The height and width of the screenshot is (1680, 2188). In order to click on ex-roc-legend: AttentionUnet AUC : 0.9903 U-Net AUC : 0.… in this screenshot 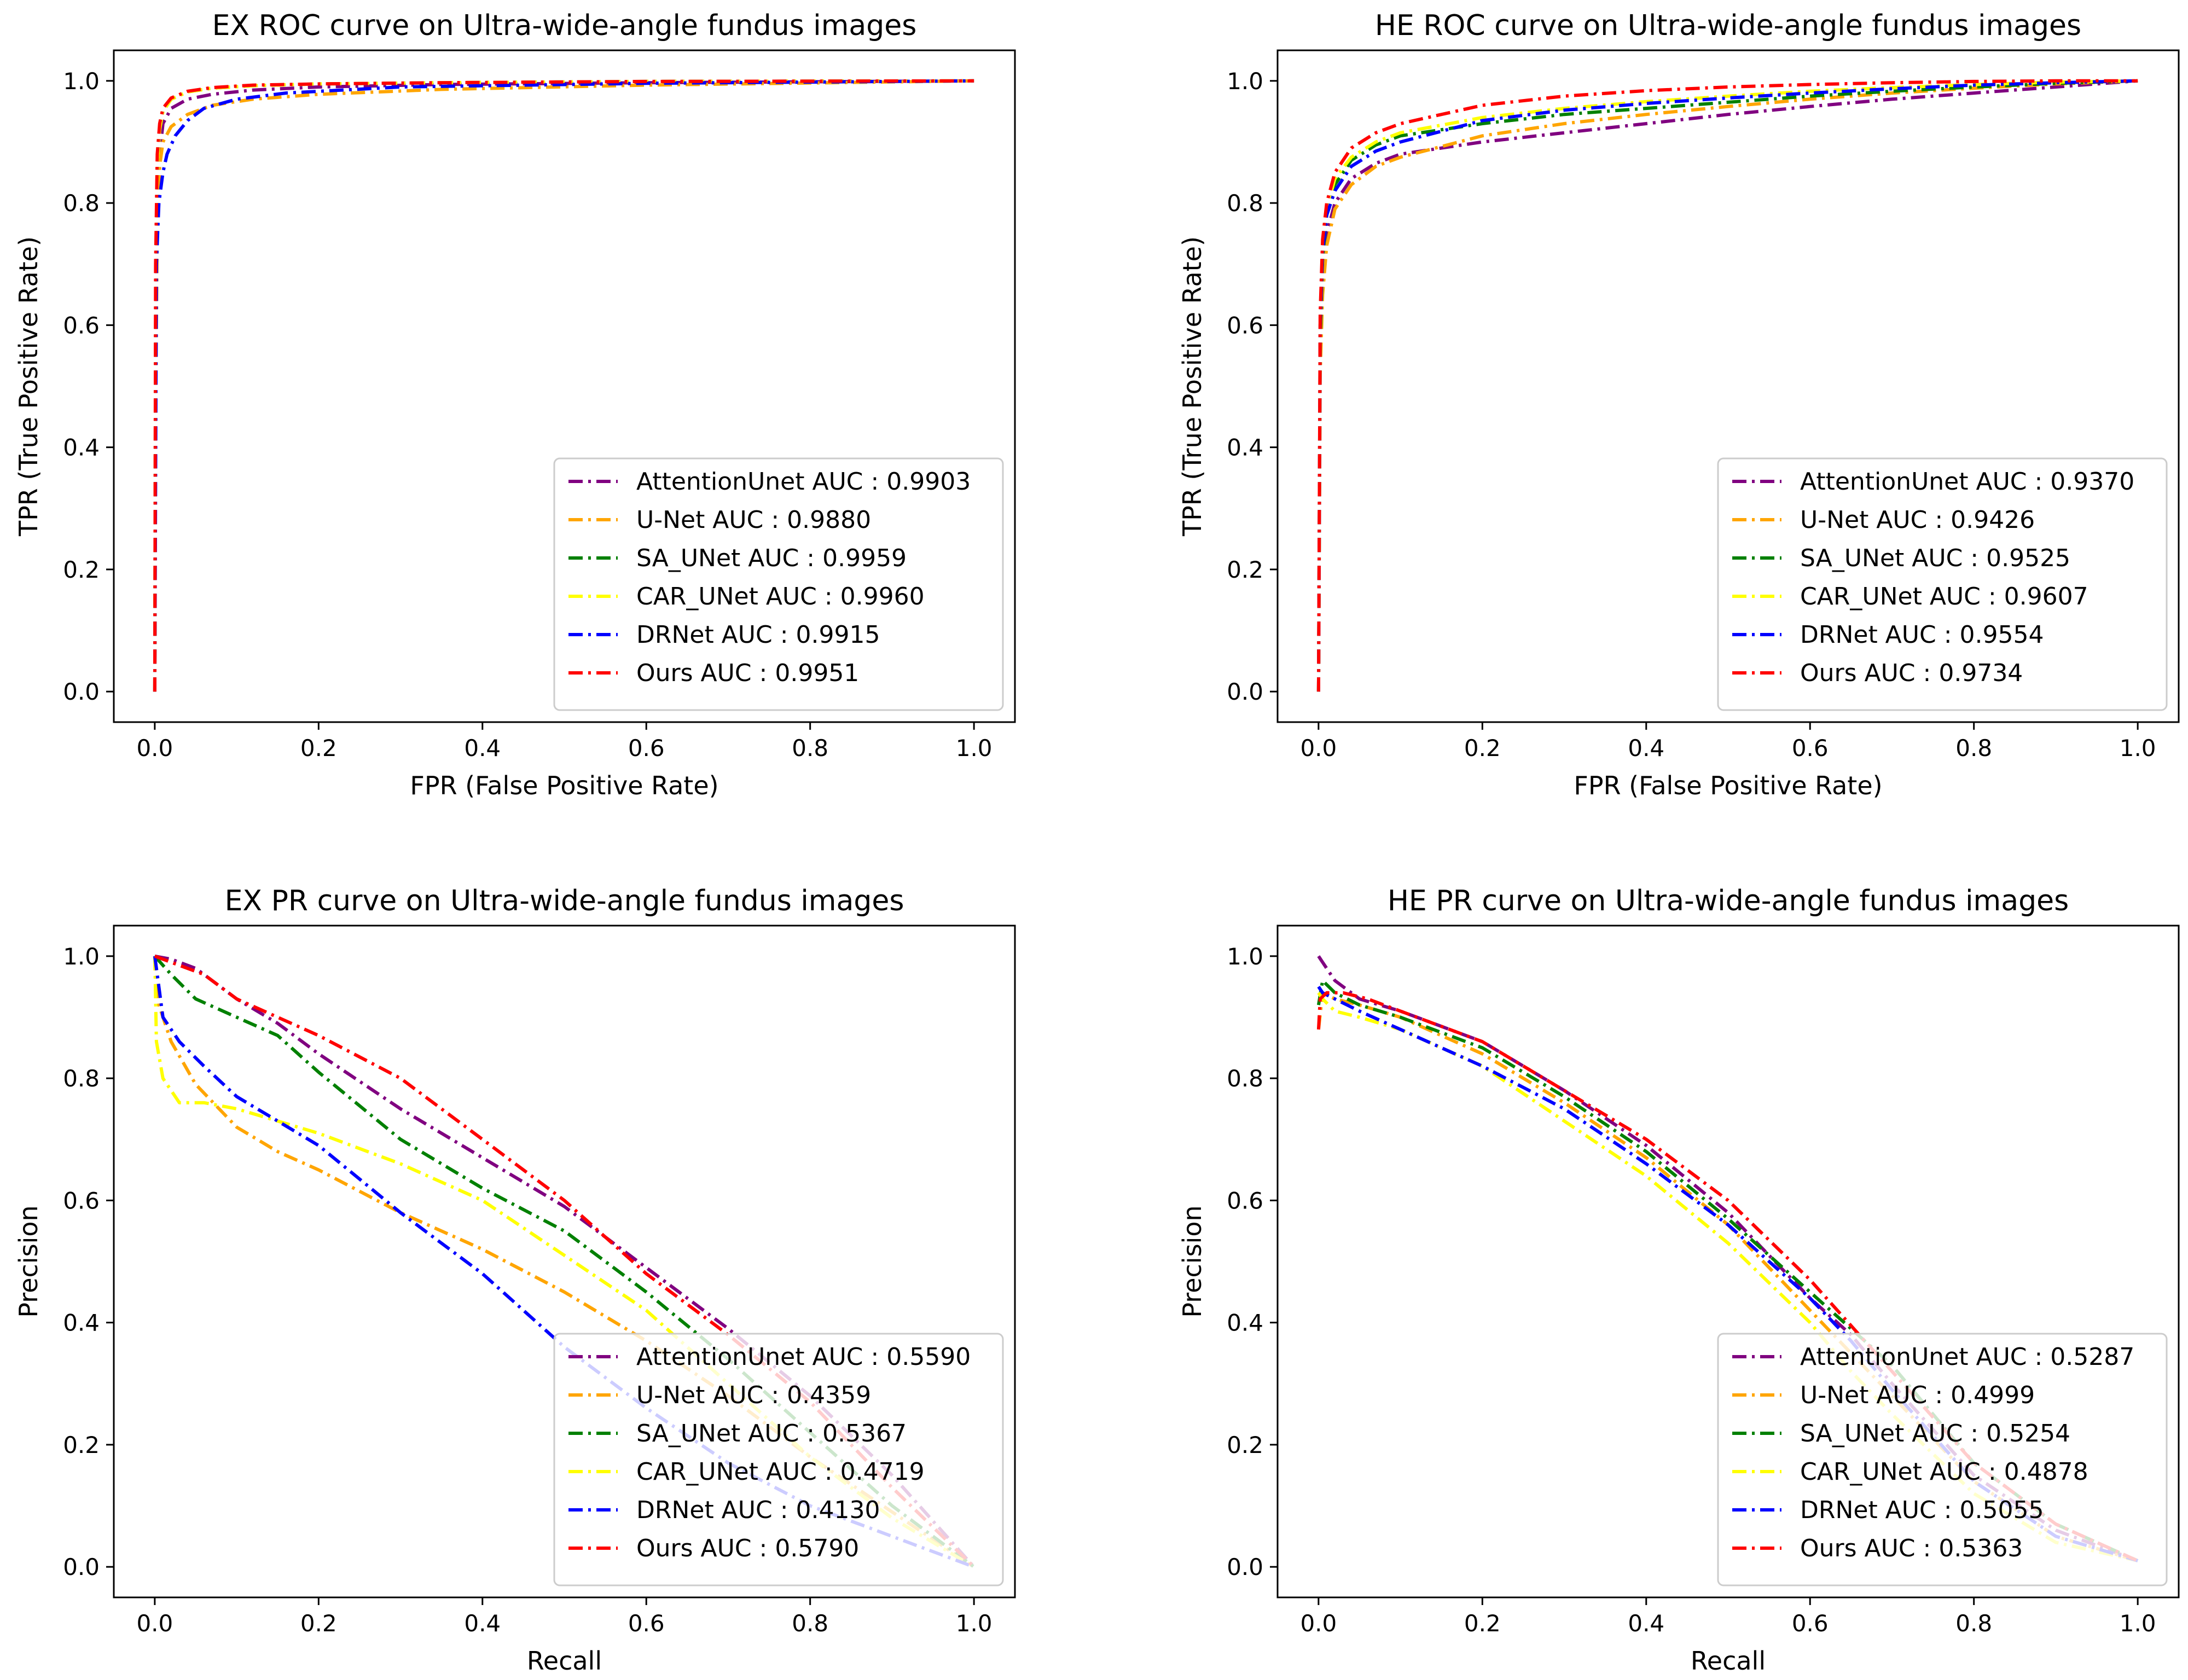, I will do `click(779, 584)`.